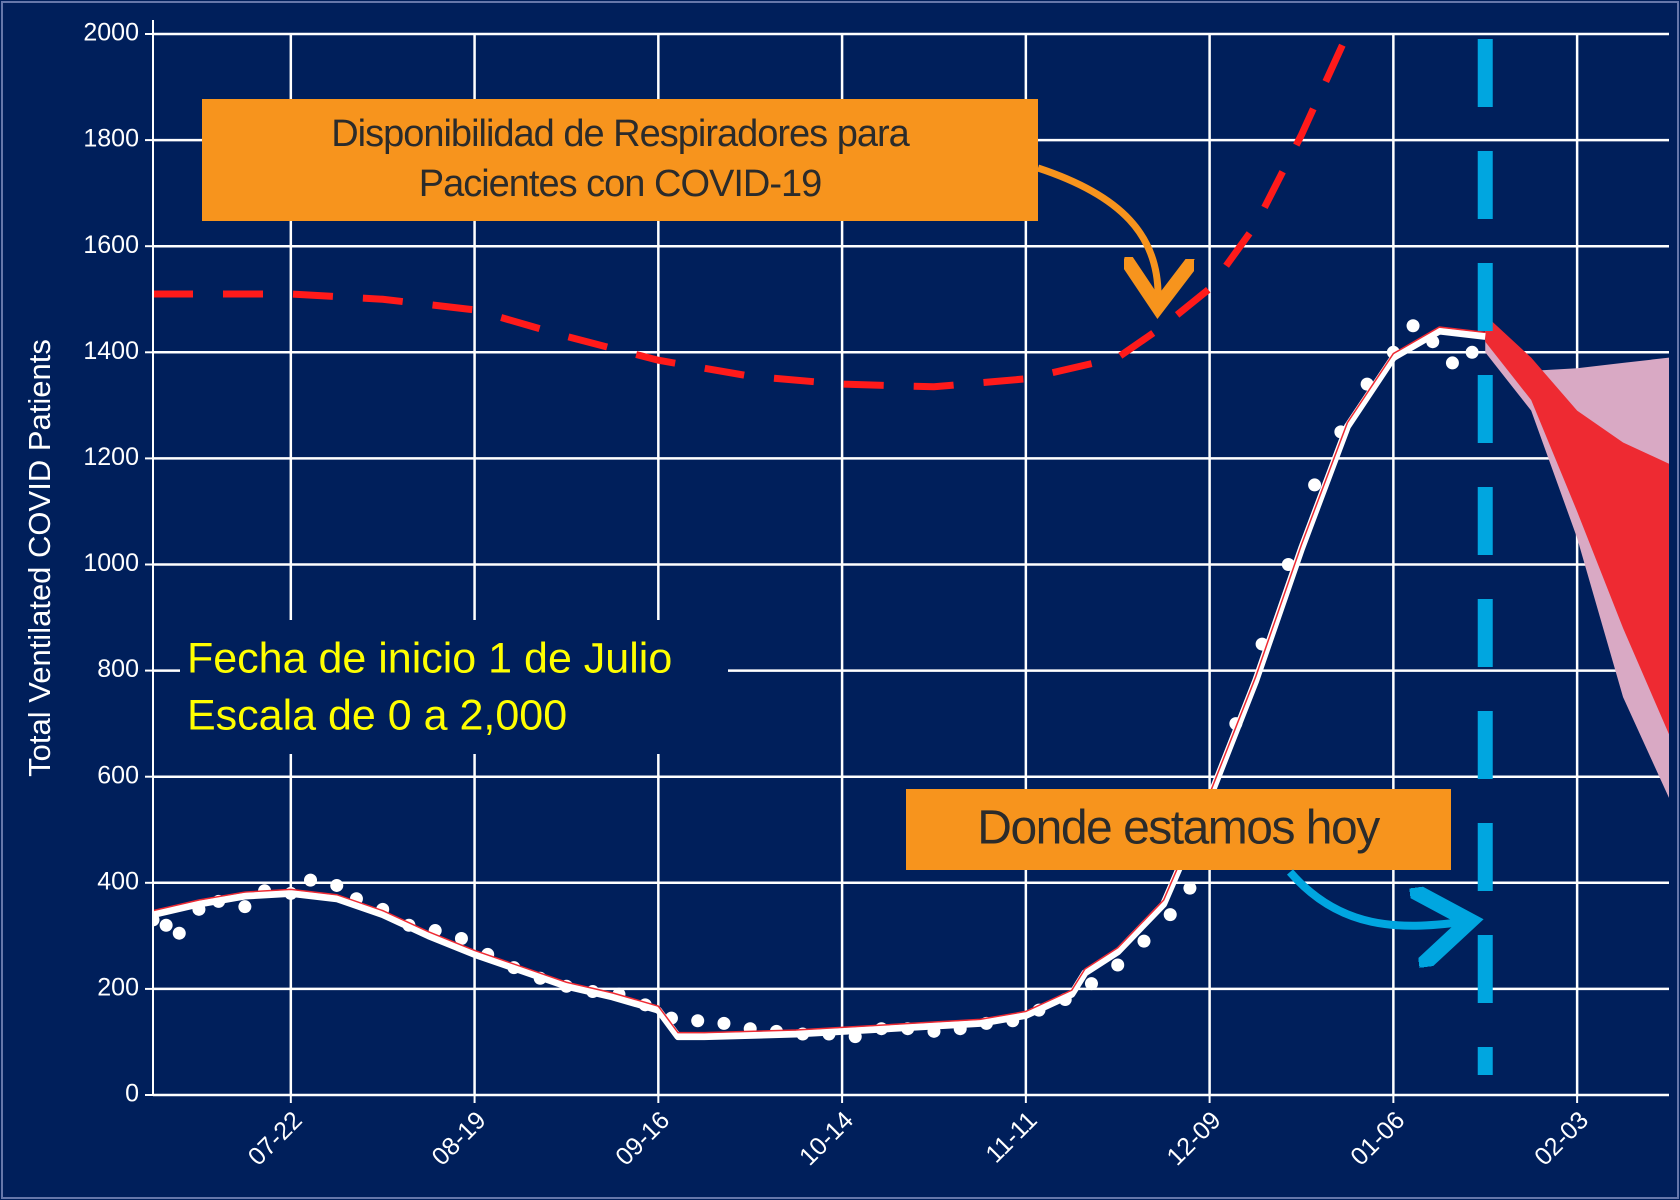 This screenshot has width=1680, height=1200. What do you see at coordinates (429, 658) in the screenshot?
I see `annotation-text: Fecha de inicio 1 de Julio` at bounding box center [429, 658].